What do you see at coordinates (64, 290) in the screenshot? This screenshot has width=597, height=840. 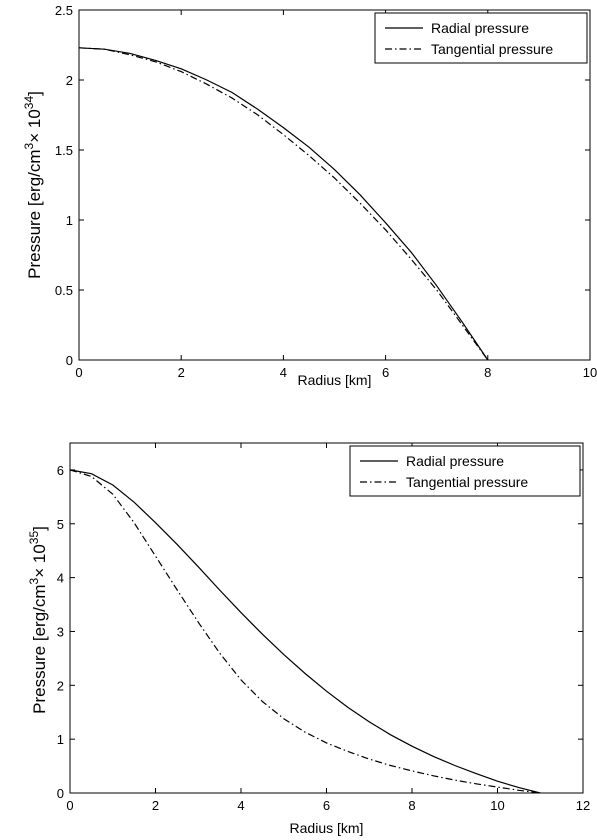 I see `y-tick-label: 0.5` at bounding box center [64, 290].